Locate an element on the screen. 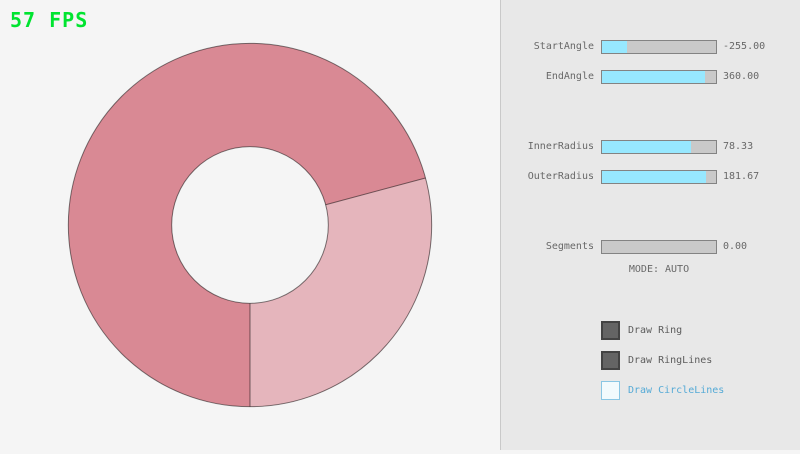  end-angle-value: 360.00 is located at coordinates (741, 76).